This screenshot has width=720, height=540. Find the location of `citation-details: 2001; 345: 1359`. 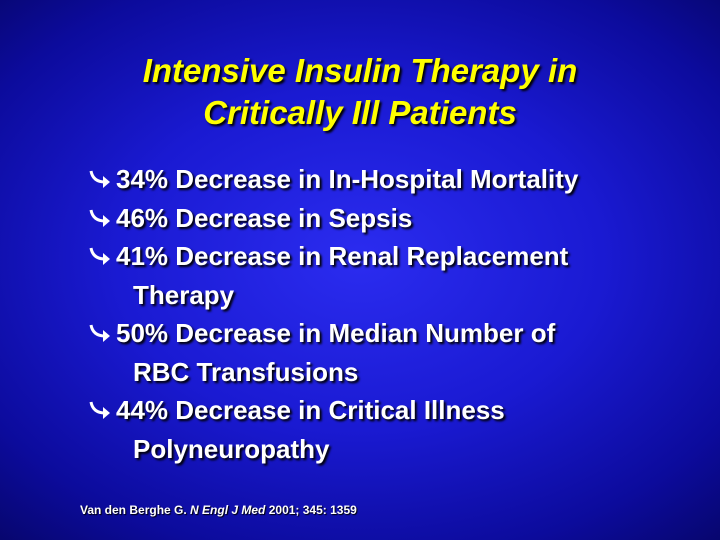

citation-details: 2001; 345: 1359 is located at coordinates (312, 510).